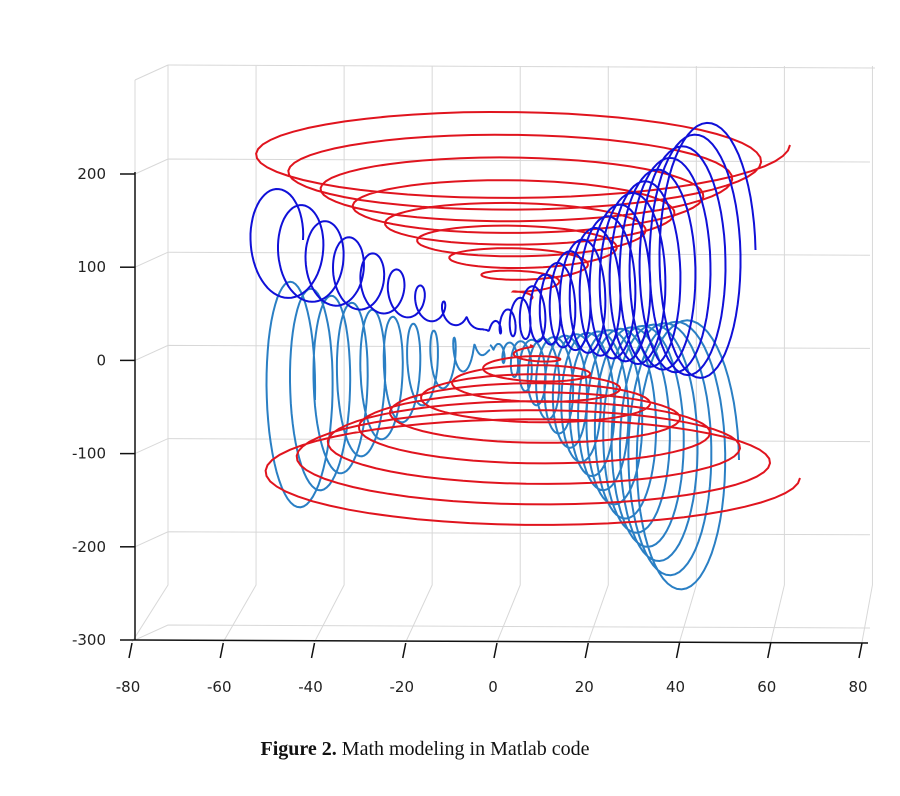 This screenshot has height=796, width=900. I want to click on x-tick-label: -40, so click(310, 687).